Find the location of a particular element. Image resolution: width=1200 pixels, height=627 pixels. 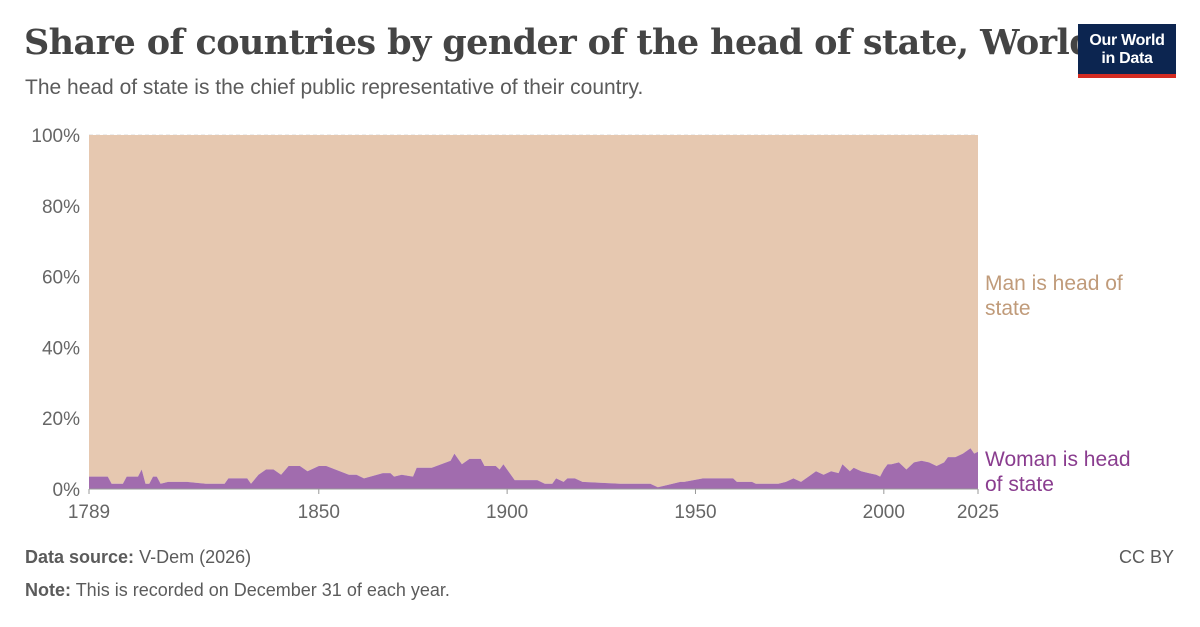

y-tick-label: 0% is located at coordinates (67, 490).